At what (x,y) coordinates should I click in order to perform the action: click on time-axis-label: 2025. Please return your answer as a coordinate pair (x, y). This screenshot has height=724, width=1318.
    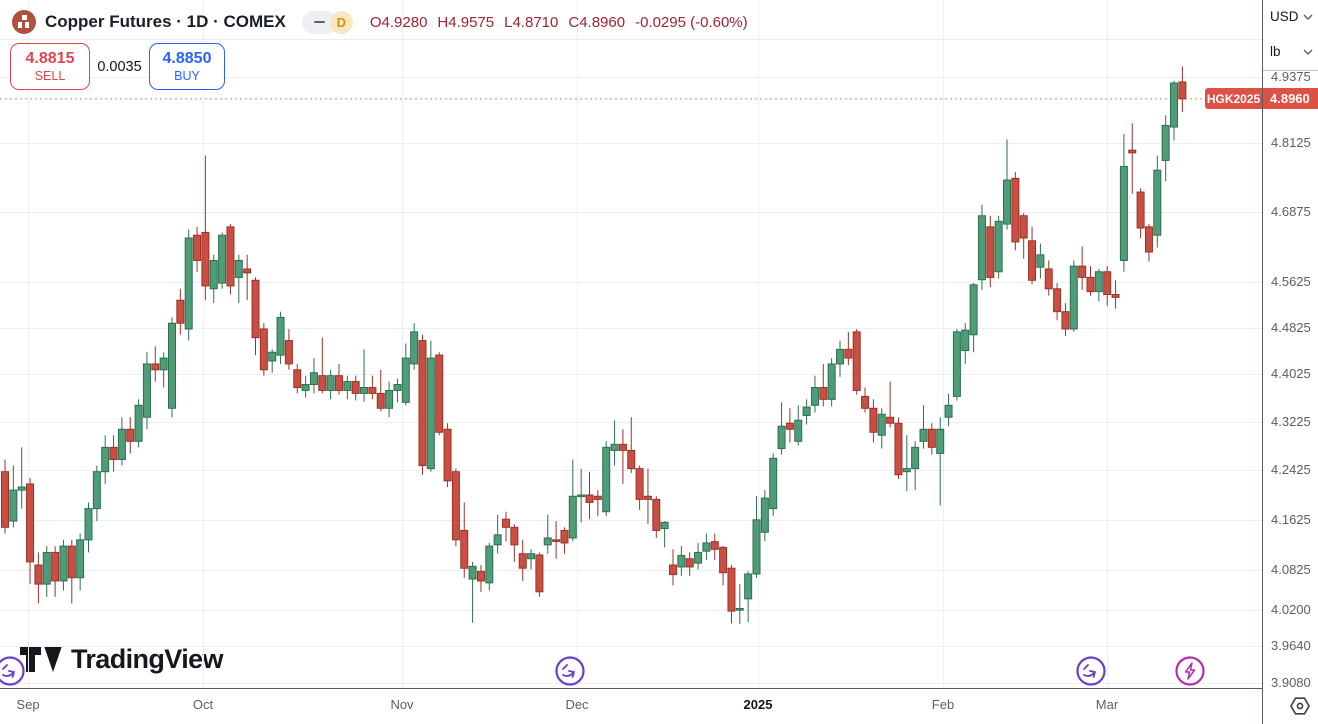
    Looking at the image, I should click on (758, 704).